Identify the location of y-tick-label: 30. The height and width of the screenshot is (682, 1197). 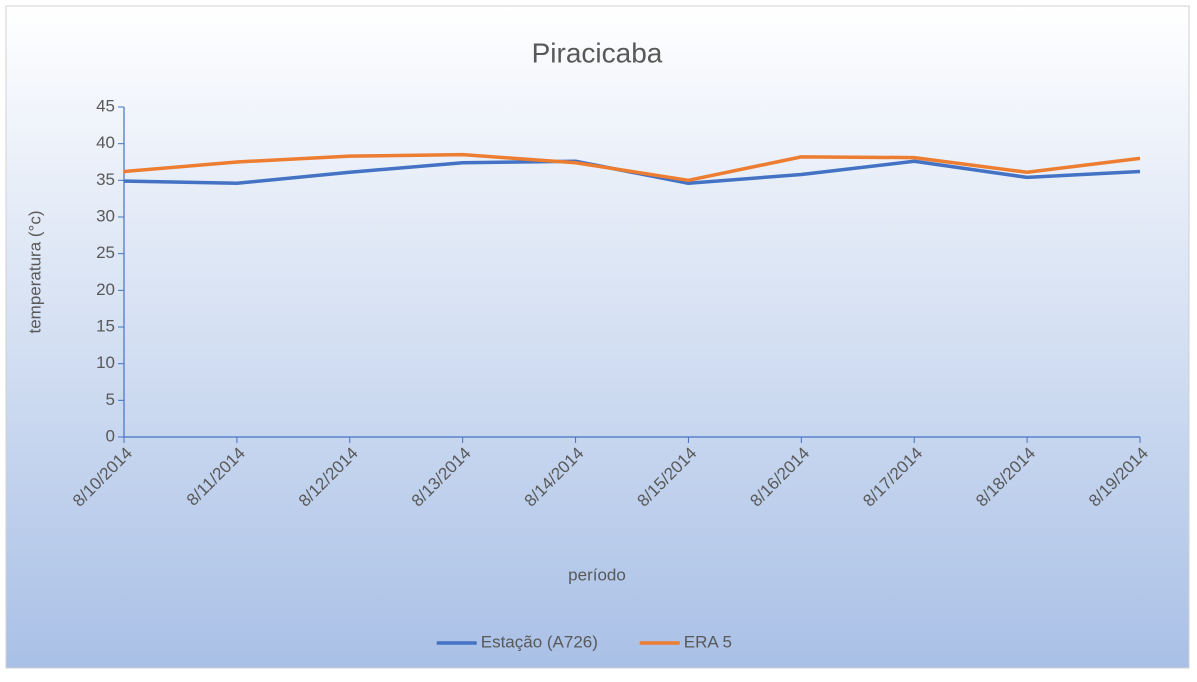
(105, 215).